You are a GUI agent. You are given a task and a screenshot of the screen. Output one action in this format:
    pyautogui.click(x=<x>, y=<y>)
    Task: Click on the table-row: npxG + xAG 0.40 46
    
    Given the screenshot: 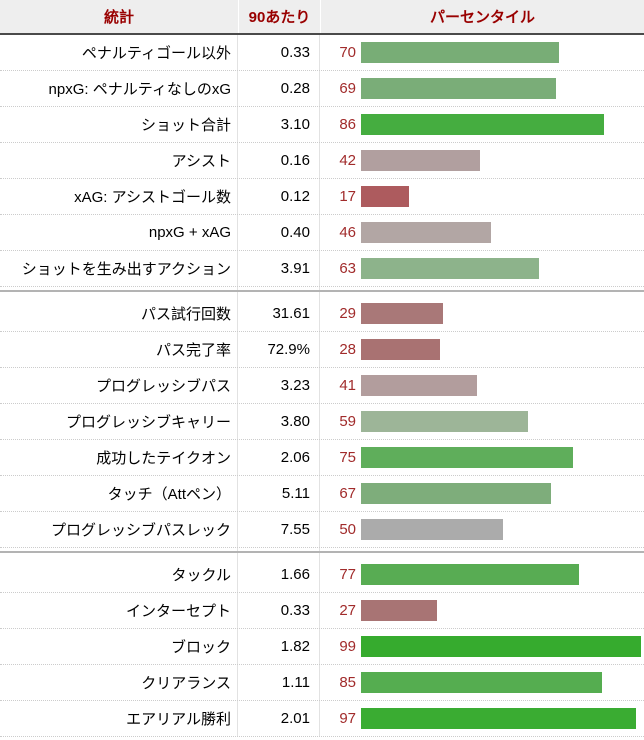 What is the action you would take?
    pyautogui.click(x=322, y=233)
    